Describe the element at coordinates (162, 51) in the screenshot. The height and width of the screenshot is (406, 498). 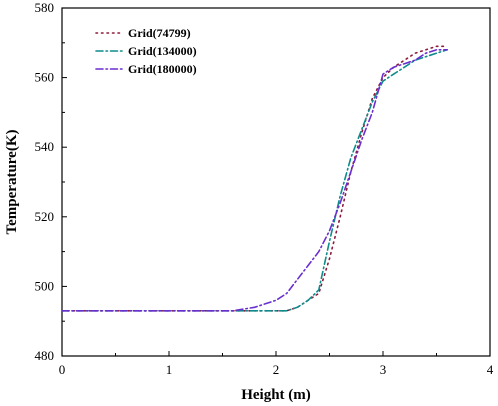
I see `legend-label: Grid(134000)` at that location.